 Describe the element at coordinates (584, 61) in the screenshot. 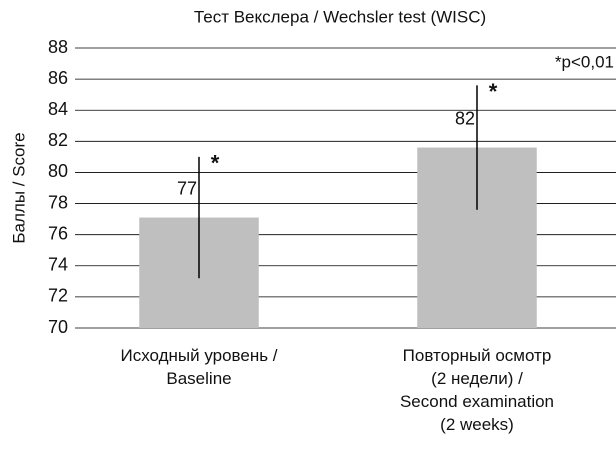

I see `note: *p<0,01` at that location.